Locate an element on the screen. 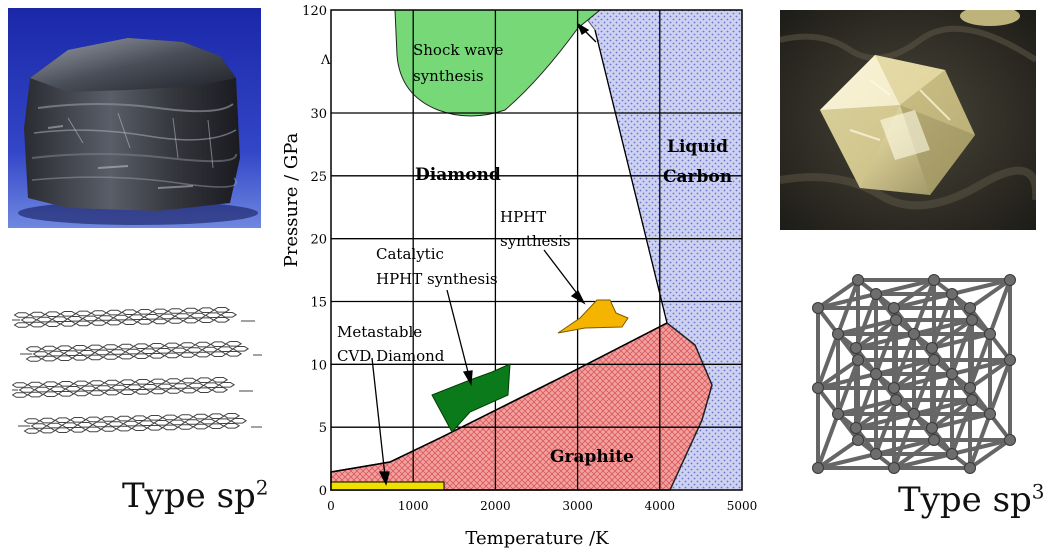  cvd-label-line2: CVD Diamond is located at coordinates (391, 356).